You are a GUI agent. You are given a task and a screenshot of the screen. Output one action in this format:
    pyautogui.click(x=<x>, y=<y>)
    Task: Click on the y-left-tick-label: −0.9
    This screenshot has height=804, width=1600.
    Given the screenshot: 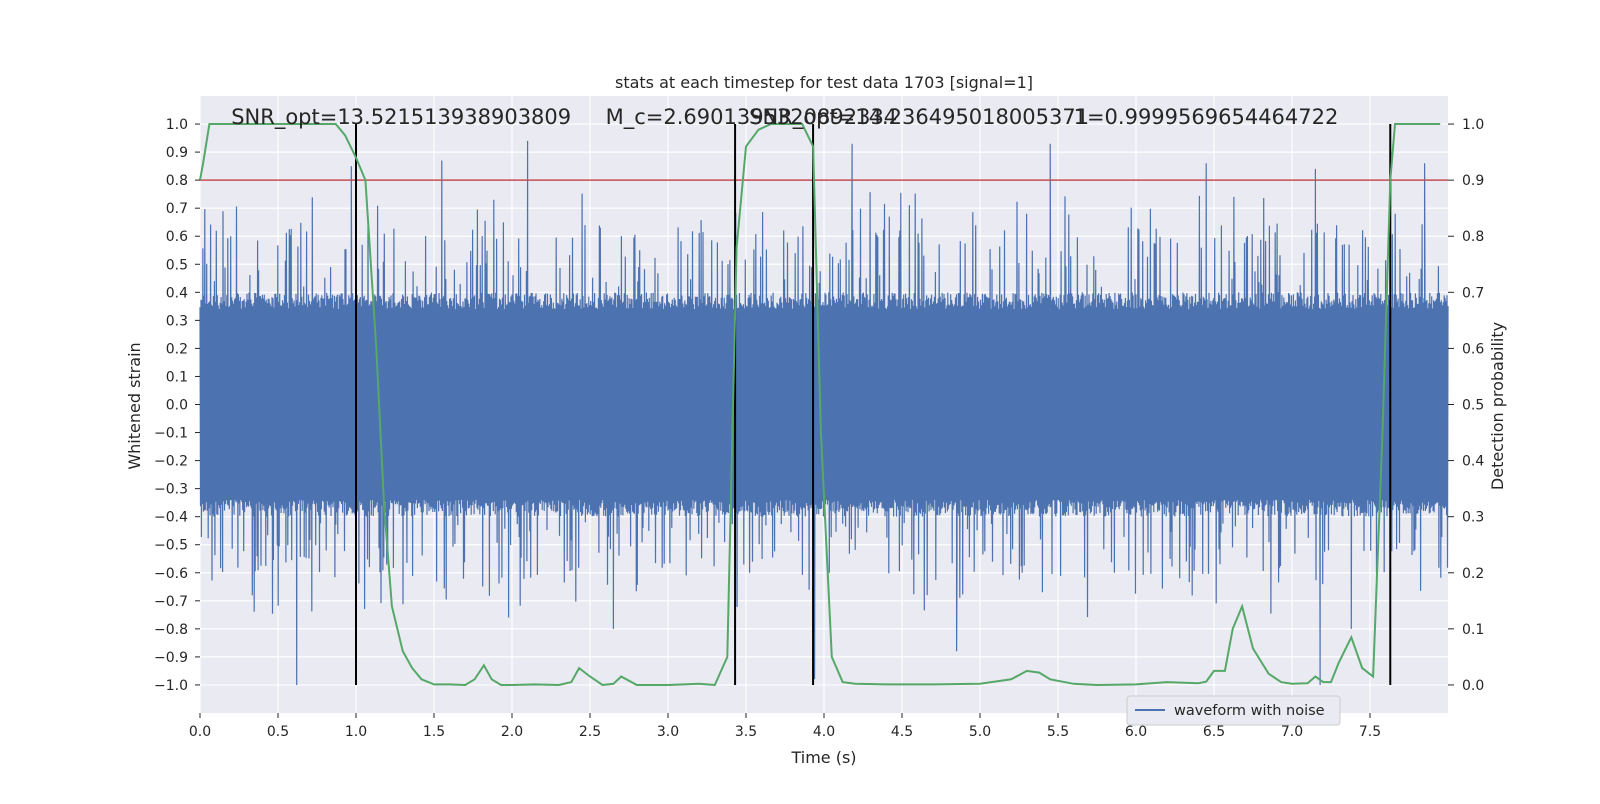 What is the action you would take?
    pyautogui.click(x=171, y=658)
    